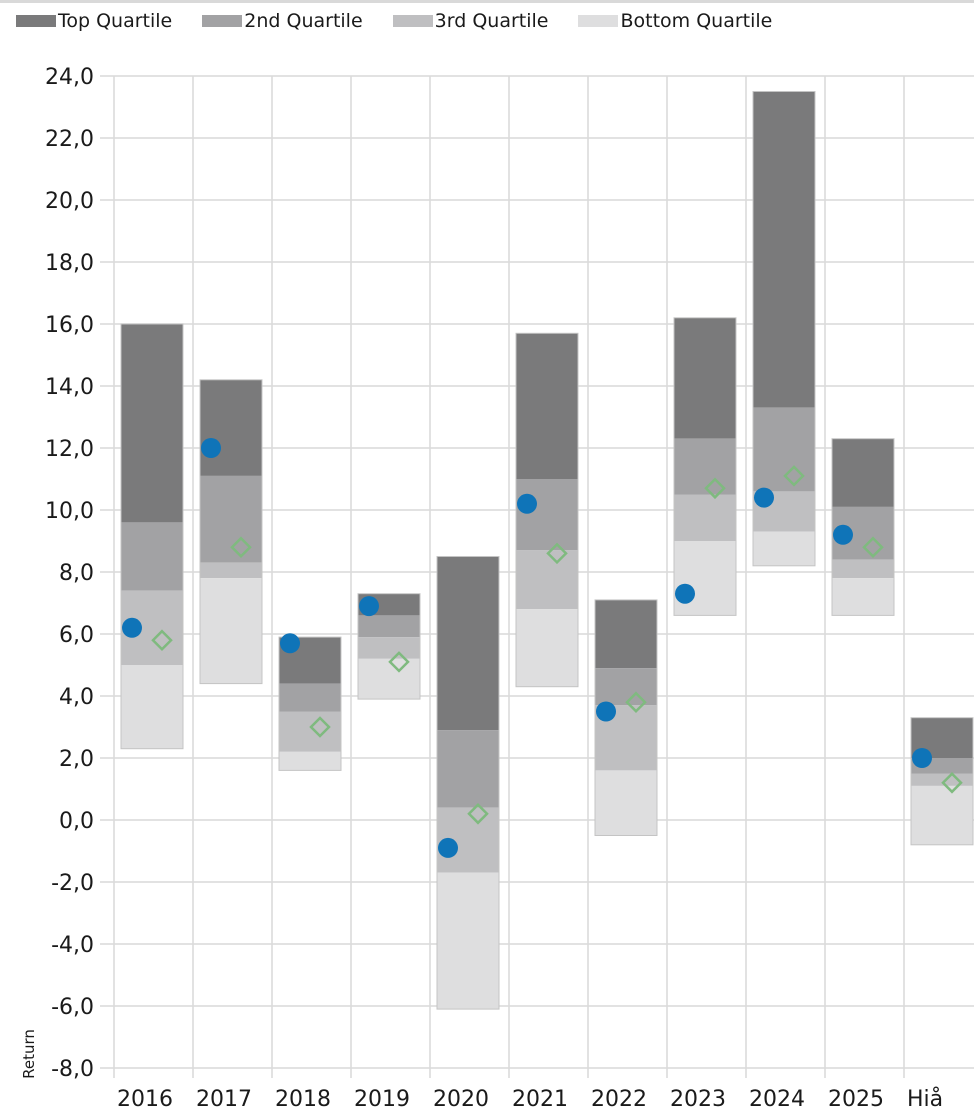 The image size is (974, 1116). What do you see at coordinates (69, 263) in the screenshot?
I see `y-tick-label: 18,0` at bounding box center [69, 263].